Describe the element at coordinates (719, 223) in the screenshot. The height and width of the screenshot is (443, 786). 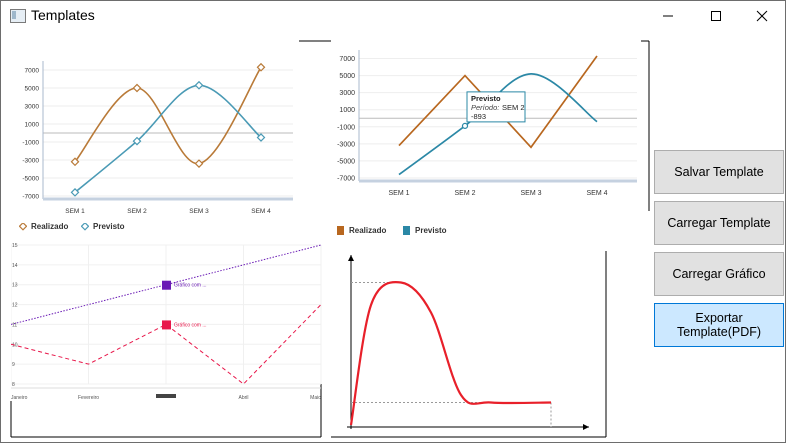
I see `load-template-button: Carregar Template` at that location.